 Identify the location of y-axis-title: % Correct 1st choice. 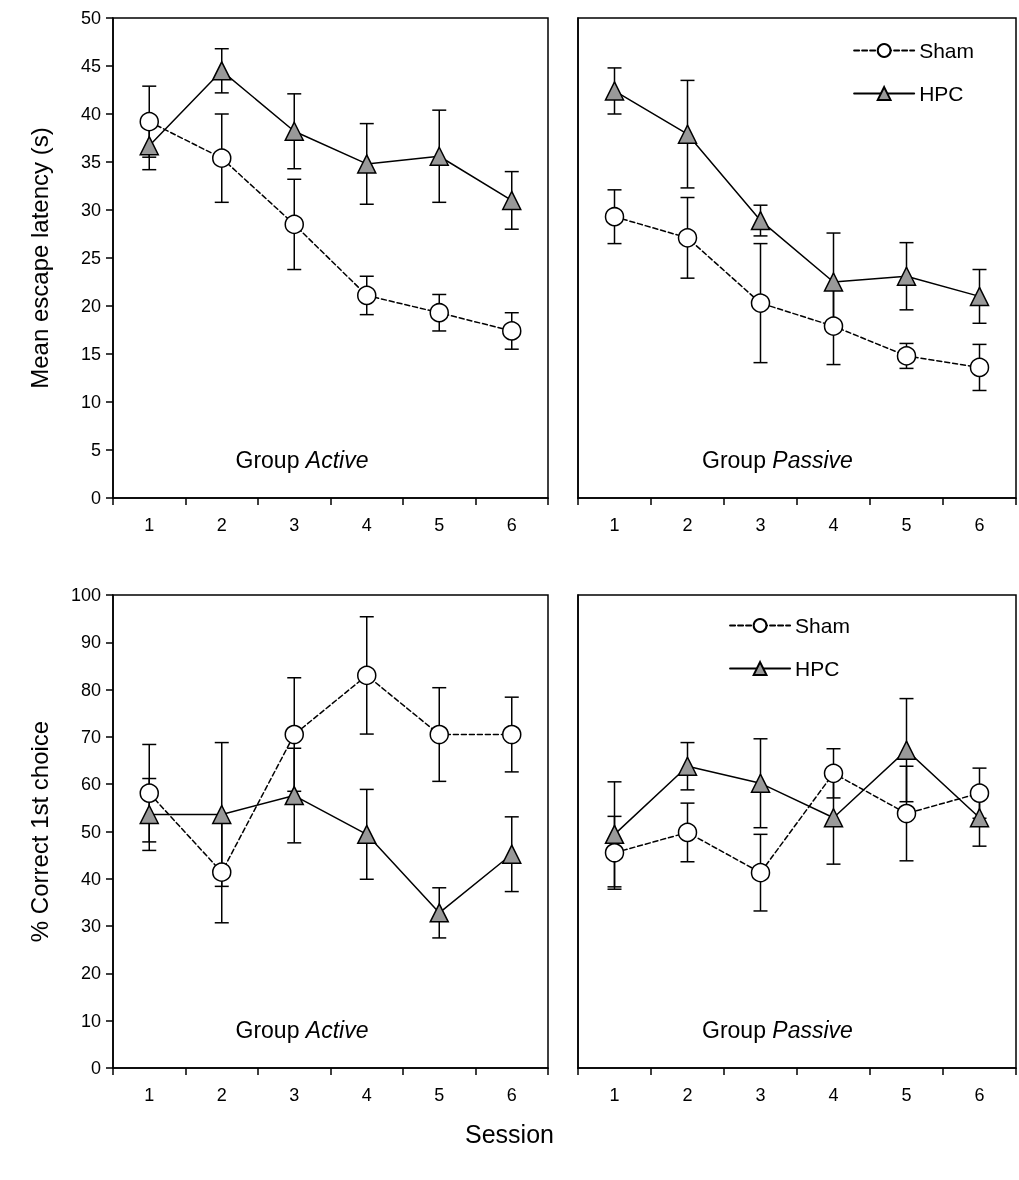
(39, 831).